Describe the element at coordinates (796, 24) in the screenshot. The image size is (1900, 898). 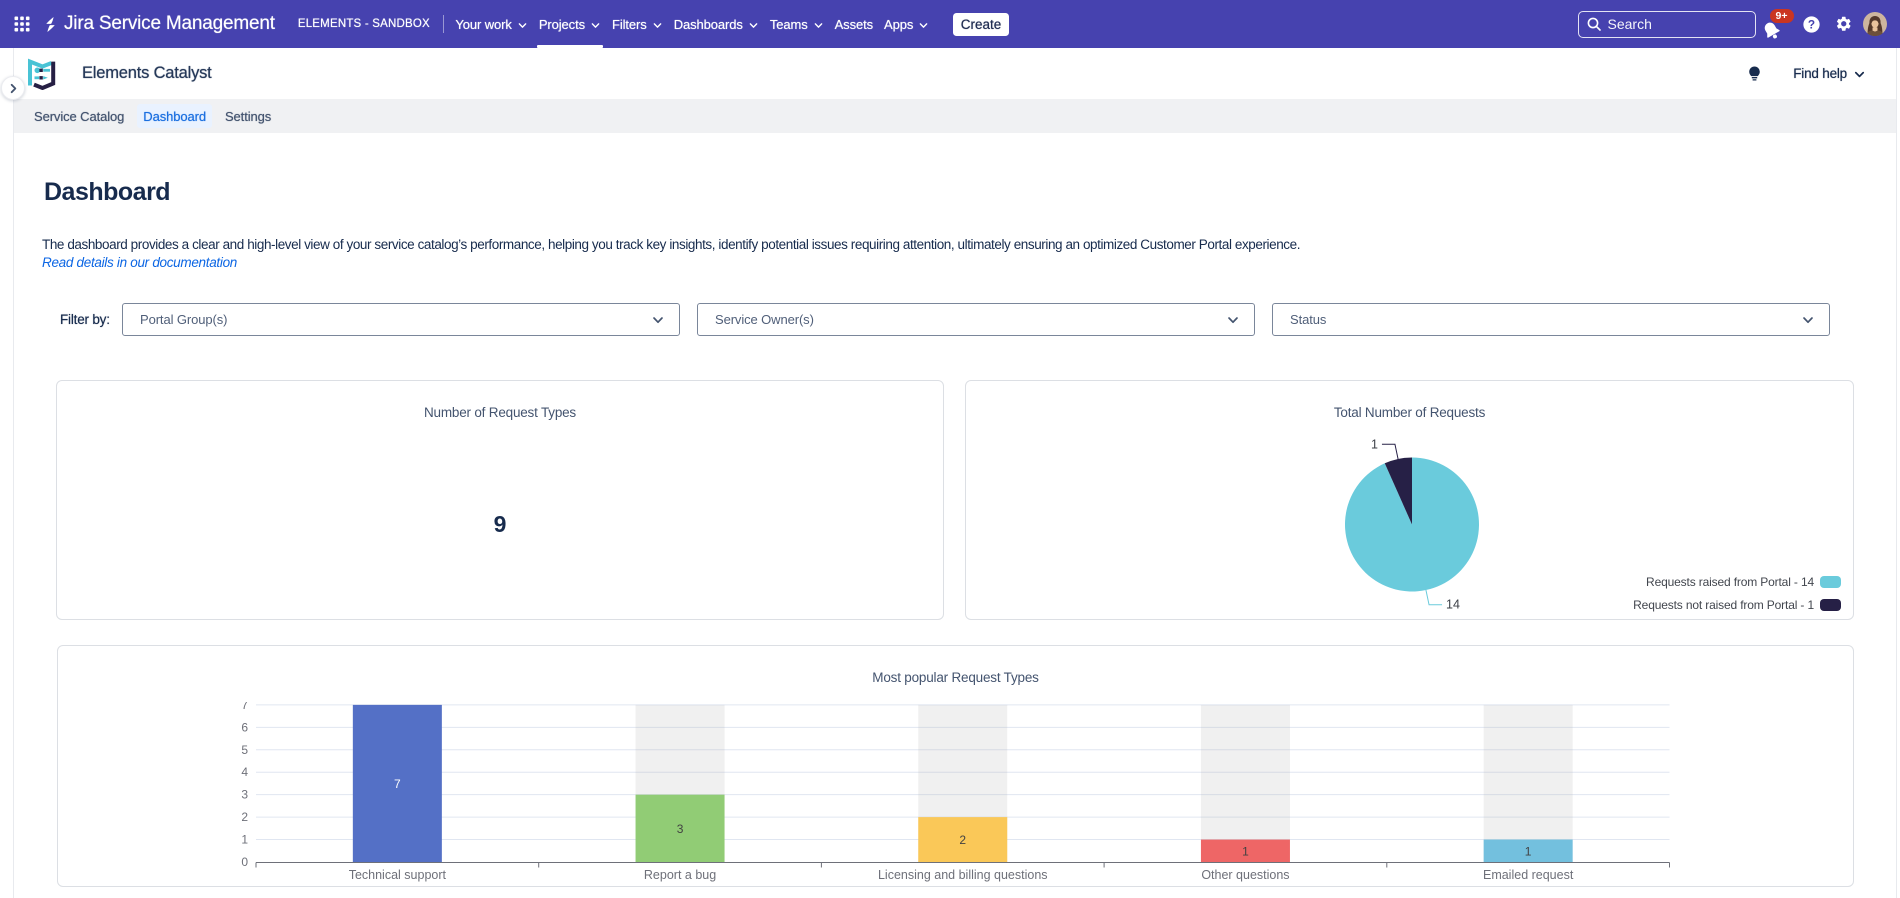
I see `menu-item-teams: Teams` at that location.